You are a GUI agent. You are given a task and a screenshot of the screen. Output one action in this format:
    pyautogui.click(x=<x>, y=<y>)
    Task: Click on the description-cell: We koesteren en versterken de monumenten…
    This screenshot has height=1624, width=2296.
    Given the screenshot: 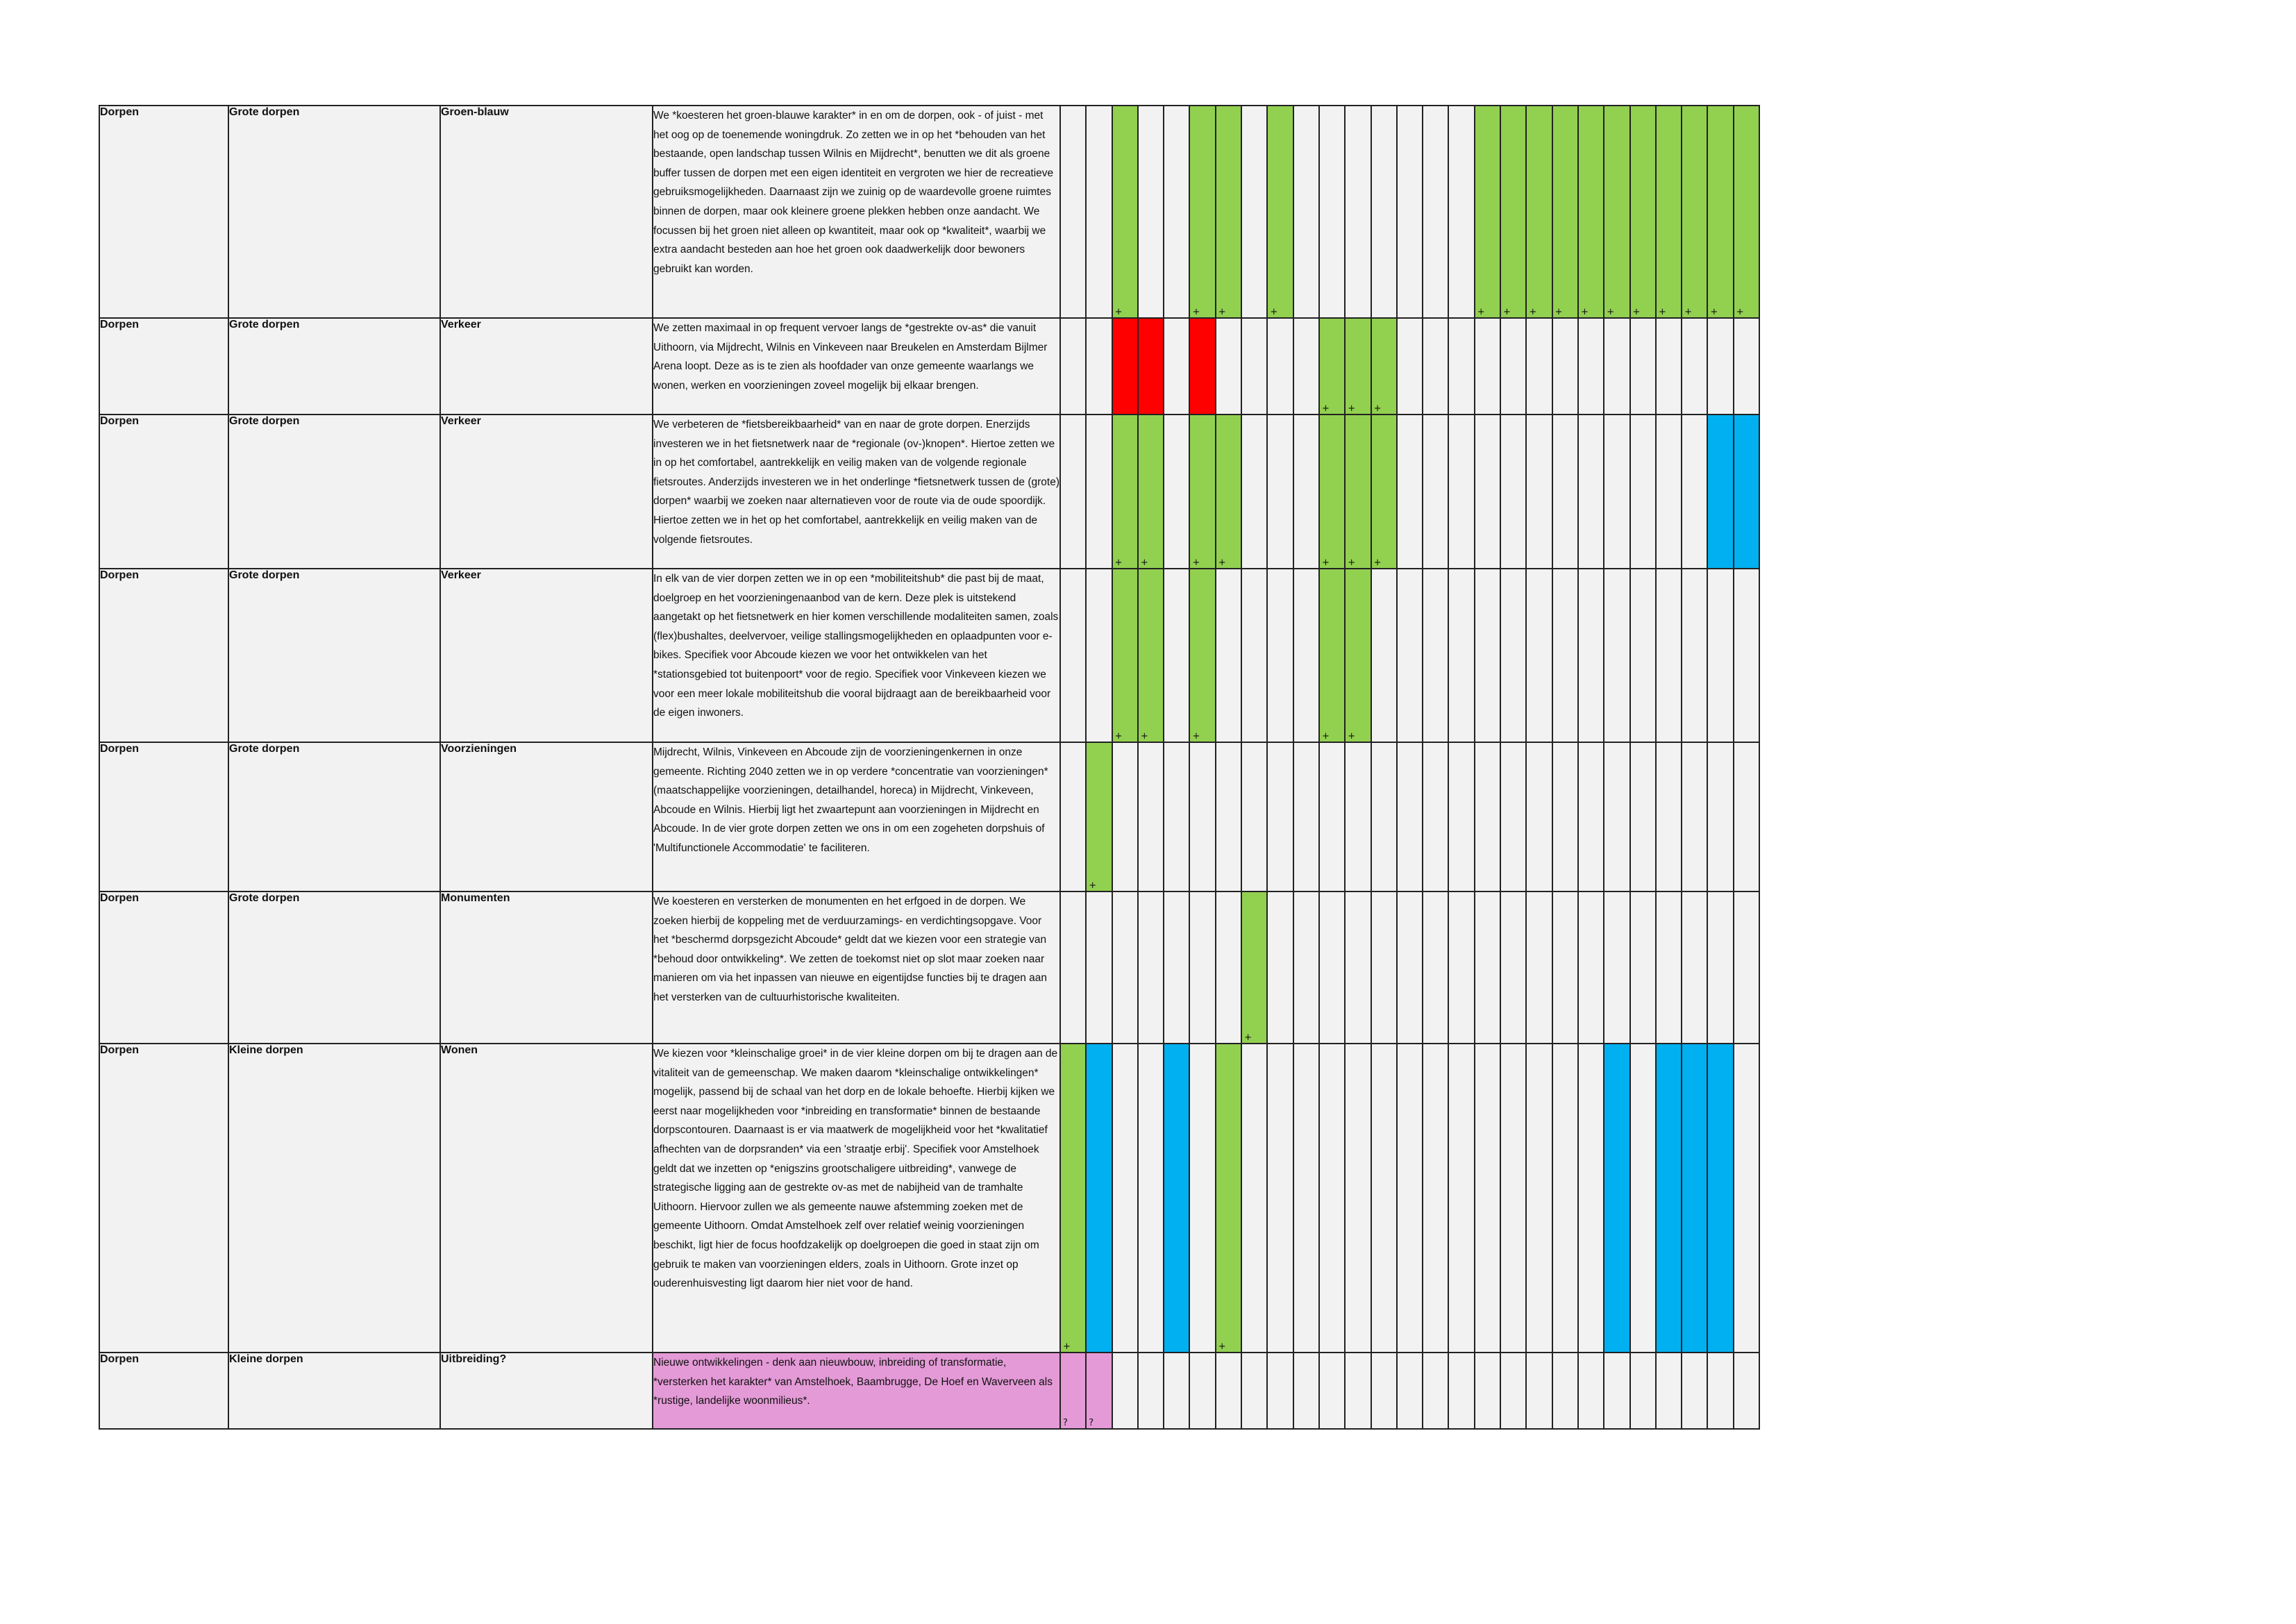 What is the action you would take?
    pyautogui.click(x=856, y=968)
    